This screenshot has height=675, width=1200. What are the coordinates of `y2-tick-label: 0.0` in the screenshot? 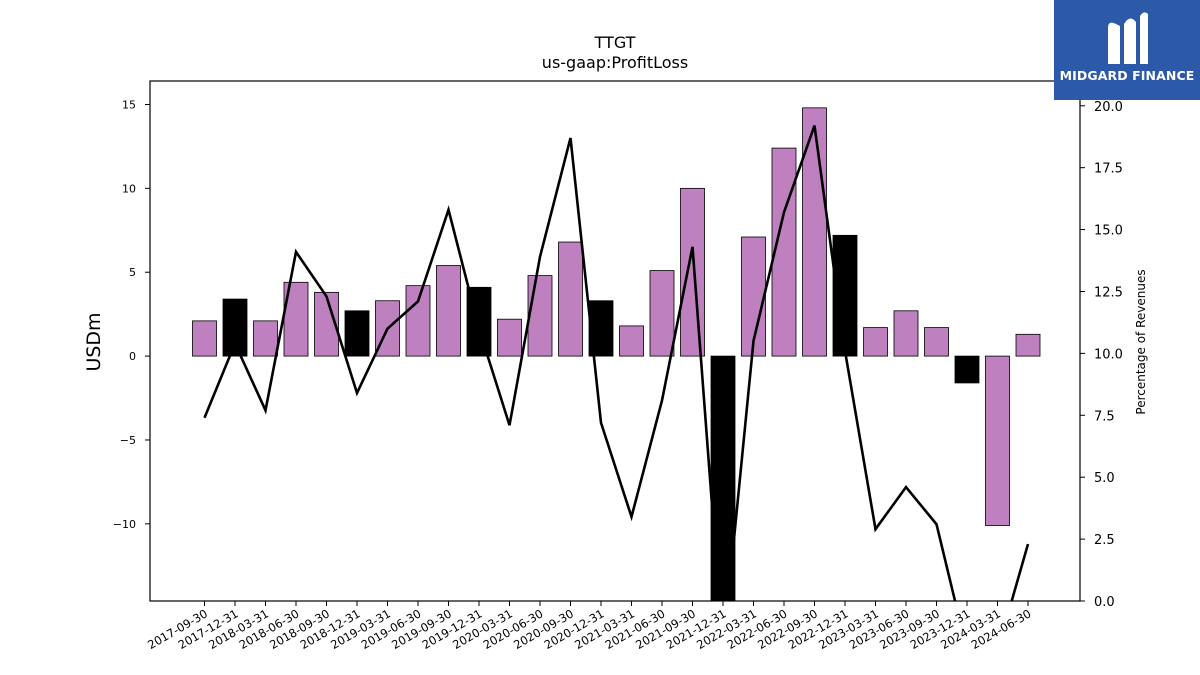 It's located at (1104, 602).